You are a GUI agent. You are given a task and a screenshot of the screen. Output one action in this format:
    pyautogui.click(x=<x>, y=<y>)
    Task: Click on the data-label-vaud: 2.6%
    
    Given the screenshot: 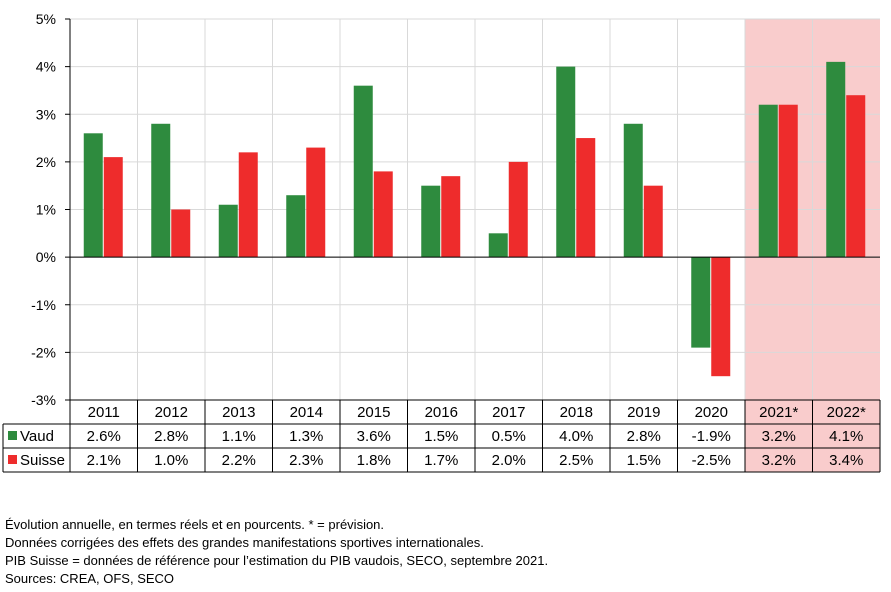 What is the action you would take?
    pyautogui.click(x=104, y=436)
    